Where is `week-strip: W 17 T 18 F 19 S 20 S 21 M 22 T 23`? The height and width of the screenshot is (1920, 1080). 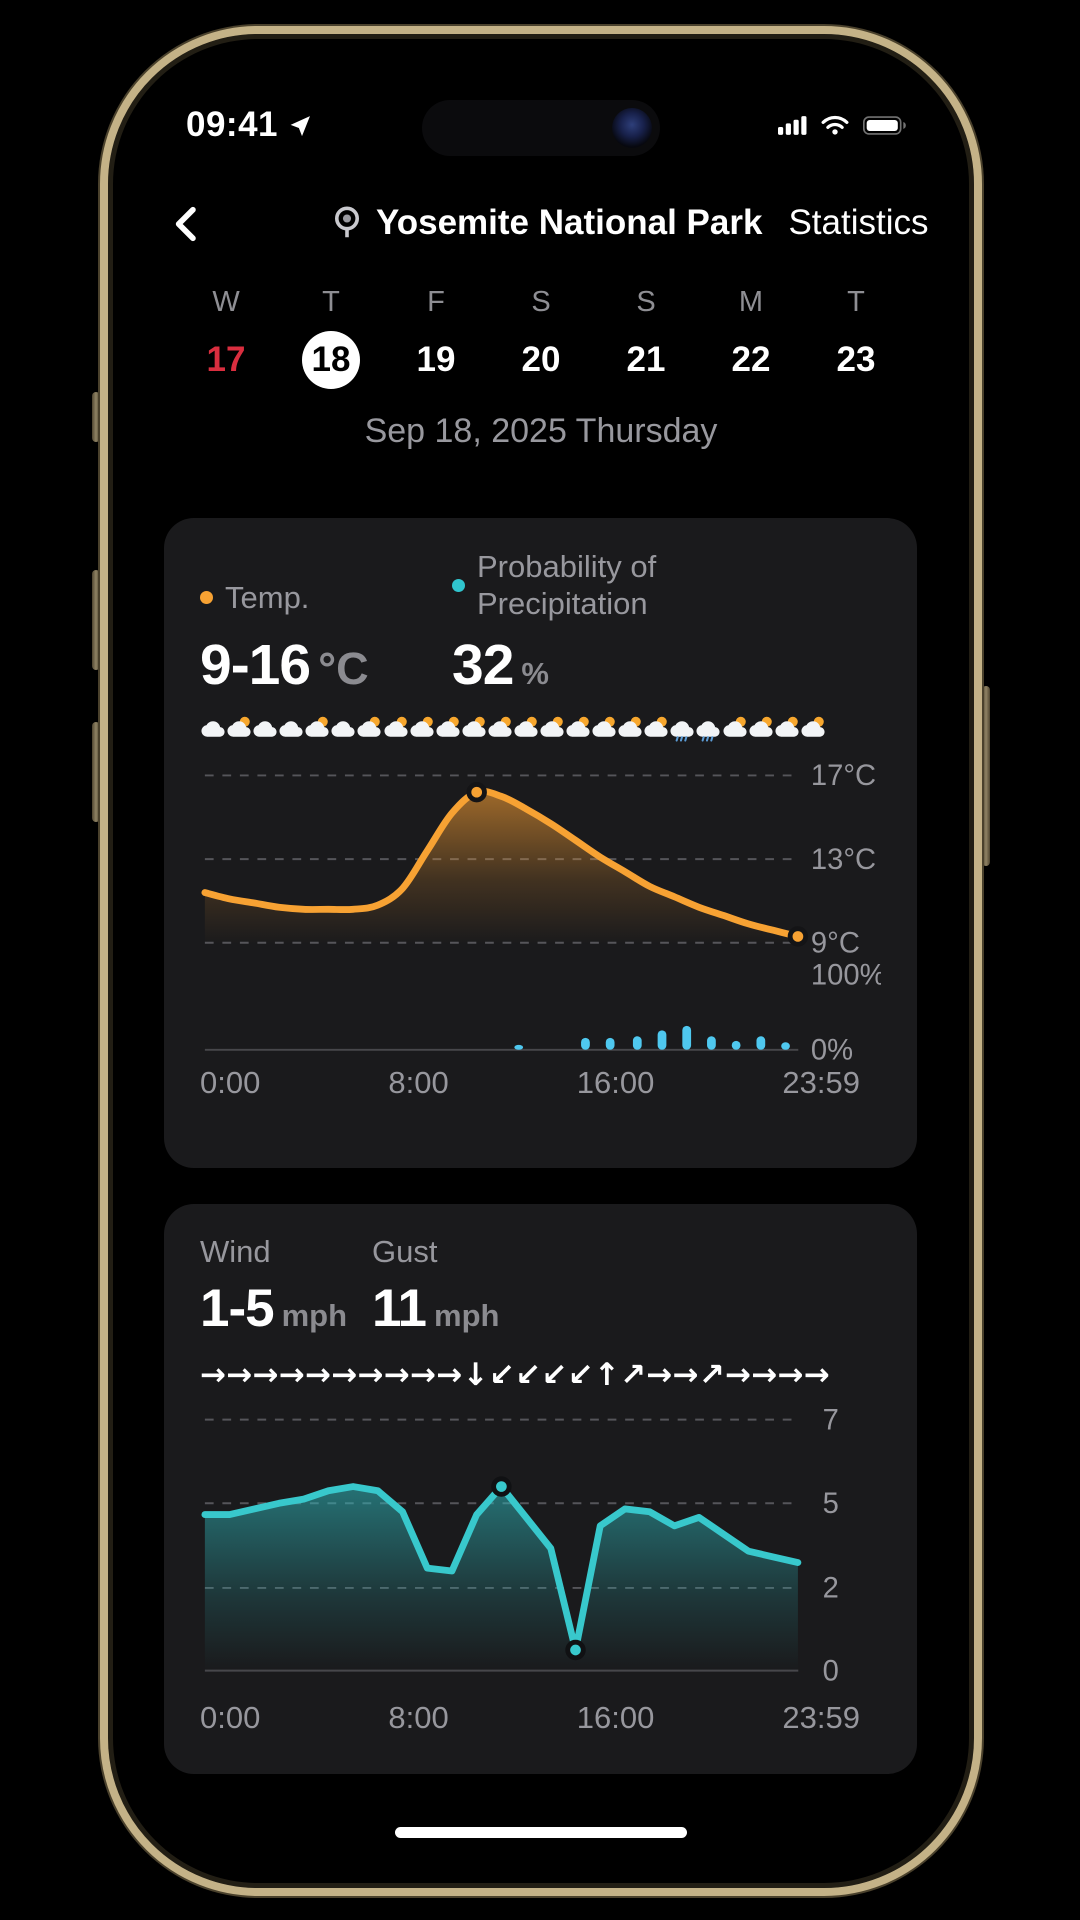
week-strip: W 17 T 18 F 19 S 20 S 21 M 22 T 23 is located at coordinates (541, 337).